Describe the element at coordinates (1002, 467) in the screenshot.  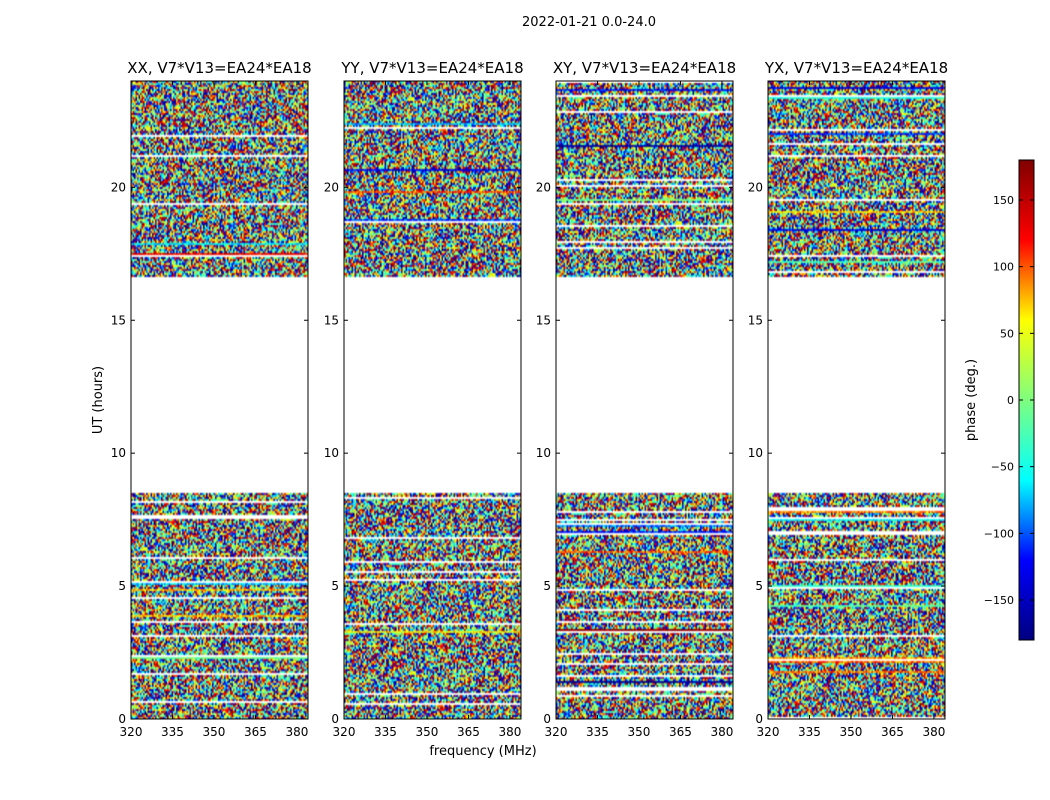
I see `colorbar-tick-label: −50` at that location.